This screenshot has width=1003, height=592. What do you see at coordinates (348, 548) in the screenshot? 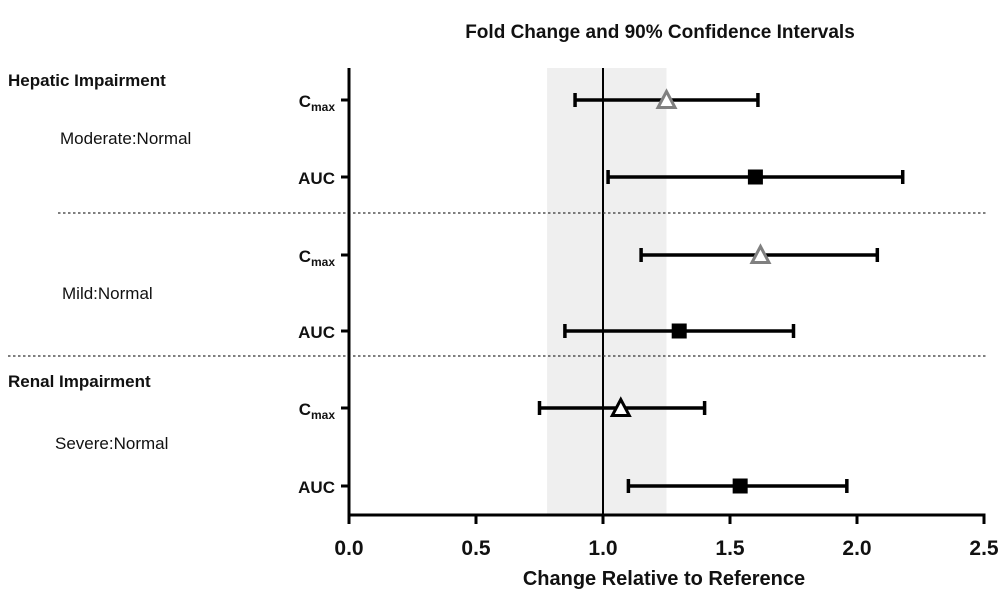
I see `x-tick-label: 0.0` at bounding box center [348, 548].